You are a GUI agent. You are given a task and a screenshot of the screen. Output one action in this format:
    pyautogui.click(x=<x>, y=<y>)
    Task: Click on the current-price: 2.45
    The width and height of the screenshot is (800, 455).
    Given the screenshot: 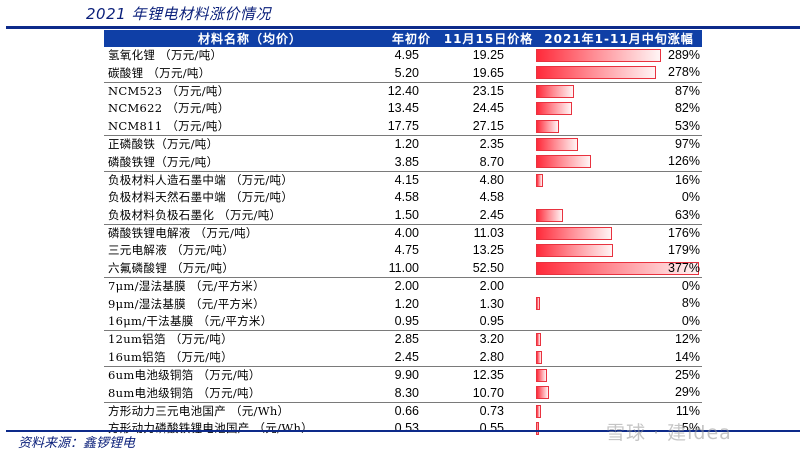 What is the action you would take?
    pyautogui.click(x=491, y=214)
    